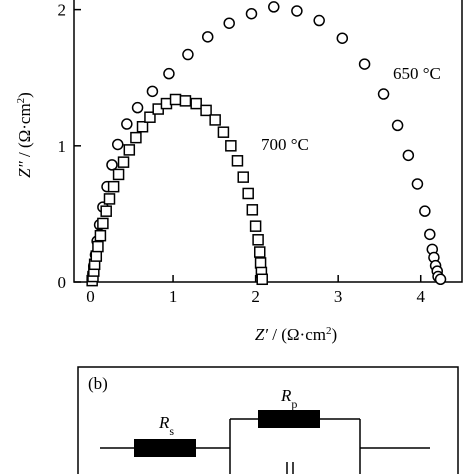  What do you see at coordinates (255, 296) in the screenshot?
I see `x-tick-label: 2` at bounding box center [255, 296].